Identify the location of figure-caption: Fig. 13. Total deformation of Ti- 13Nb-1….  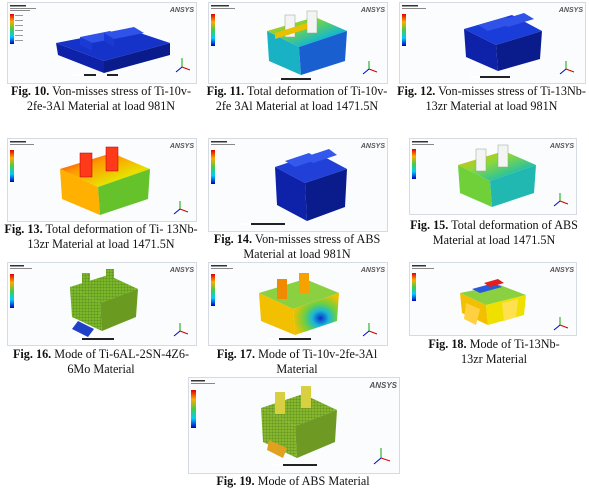
(101, 237).